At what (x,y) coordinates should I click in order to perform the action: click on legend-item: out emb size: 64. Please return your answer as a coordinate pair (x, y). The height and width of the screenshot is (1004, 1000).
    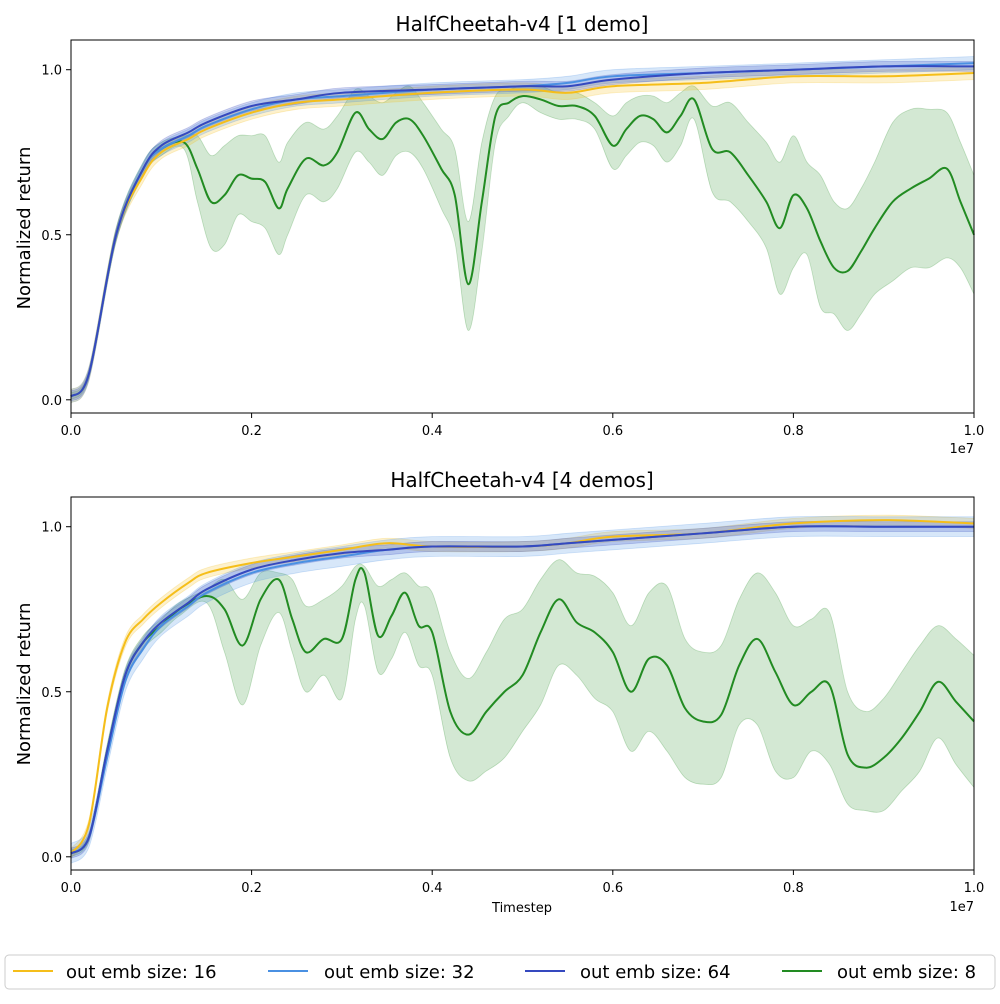
    Looking at the image, I should click on (628, 972).